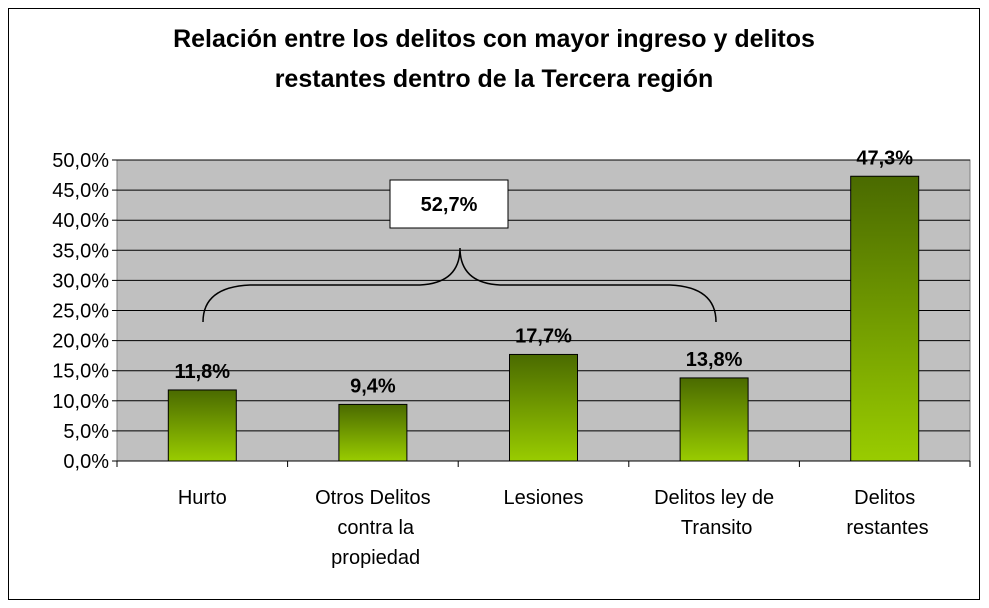  What do you see at coordinates (714, 360) in the screenshot?
I see `data-label: 13,8%` at bounding box center [714, 360].